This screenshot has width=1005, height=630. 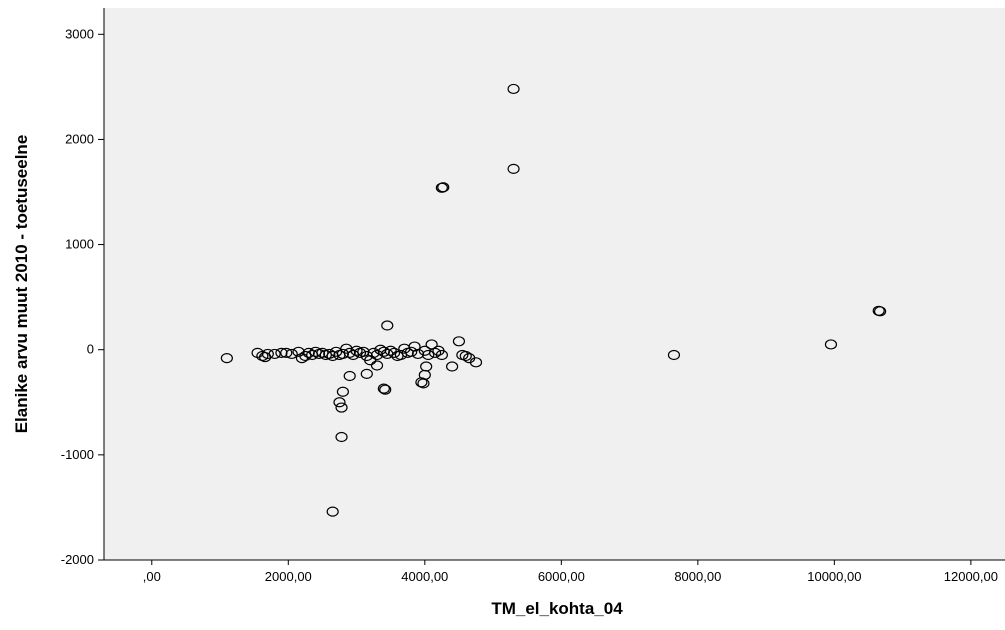 I want to click on x-tick-label: 4000,00, so click(x=424, y=576).